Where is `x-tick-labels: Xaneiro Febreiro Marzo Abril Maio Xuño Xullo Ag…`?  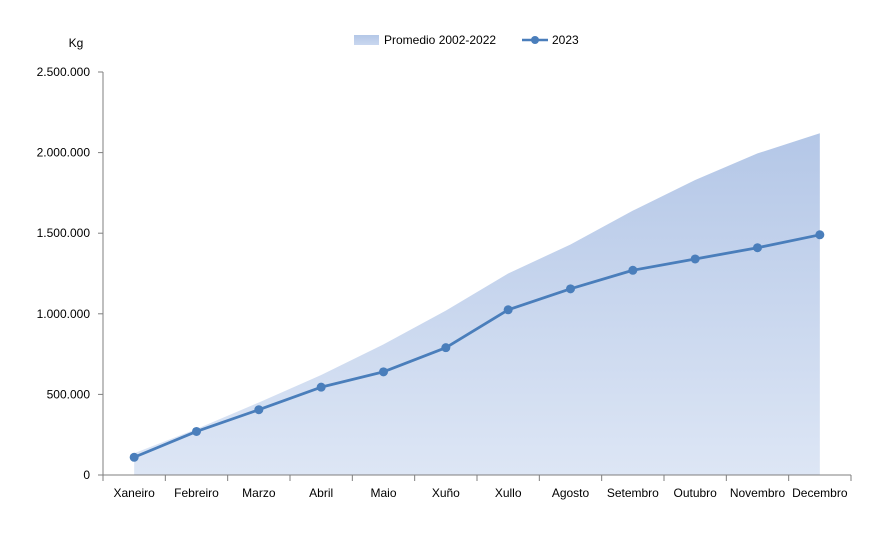
x-tick-labels: Xaneiro Febreiro Marzo Abril Maio Xuño Xullo Ag… is located at coordinates (480, 493).